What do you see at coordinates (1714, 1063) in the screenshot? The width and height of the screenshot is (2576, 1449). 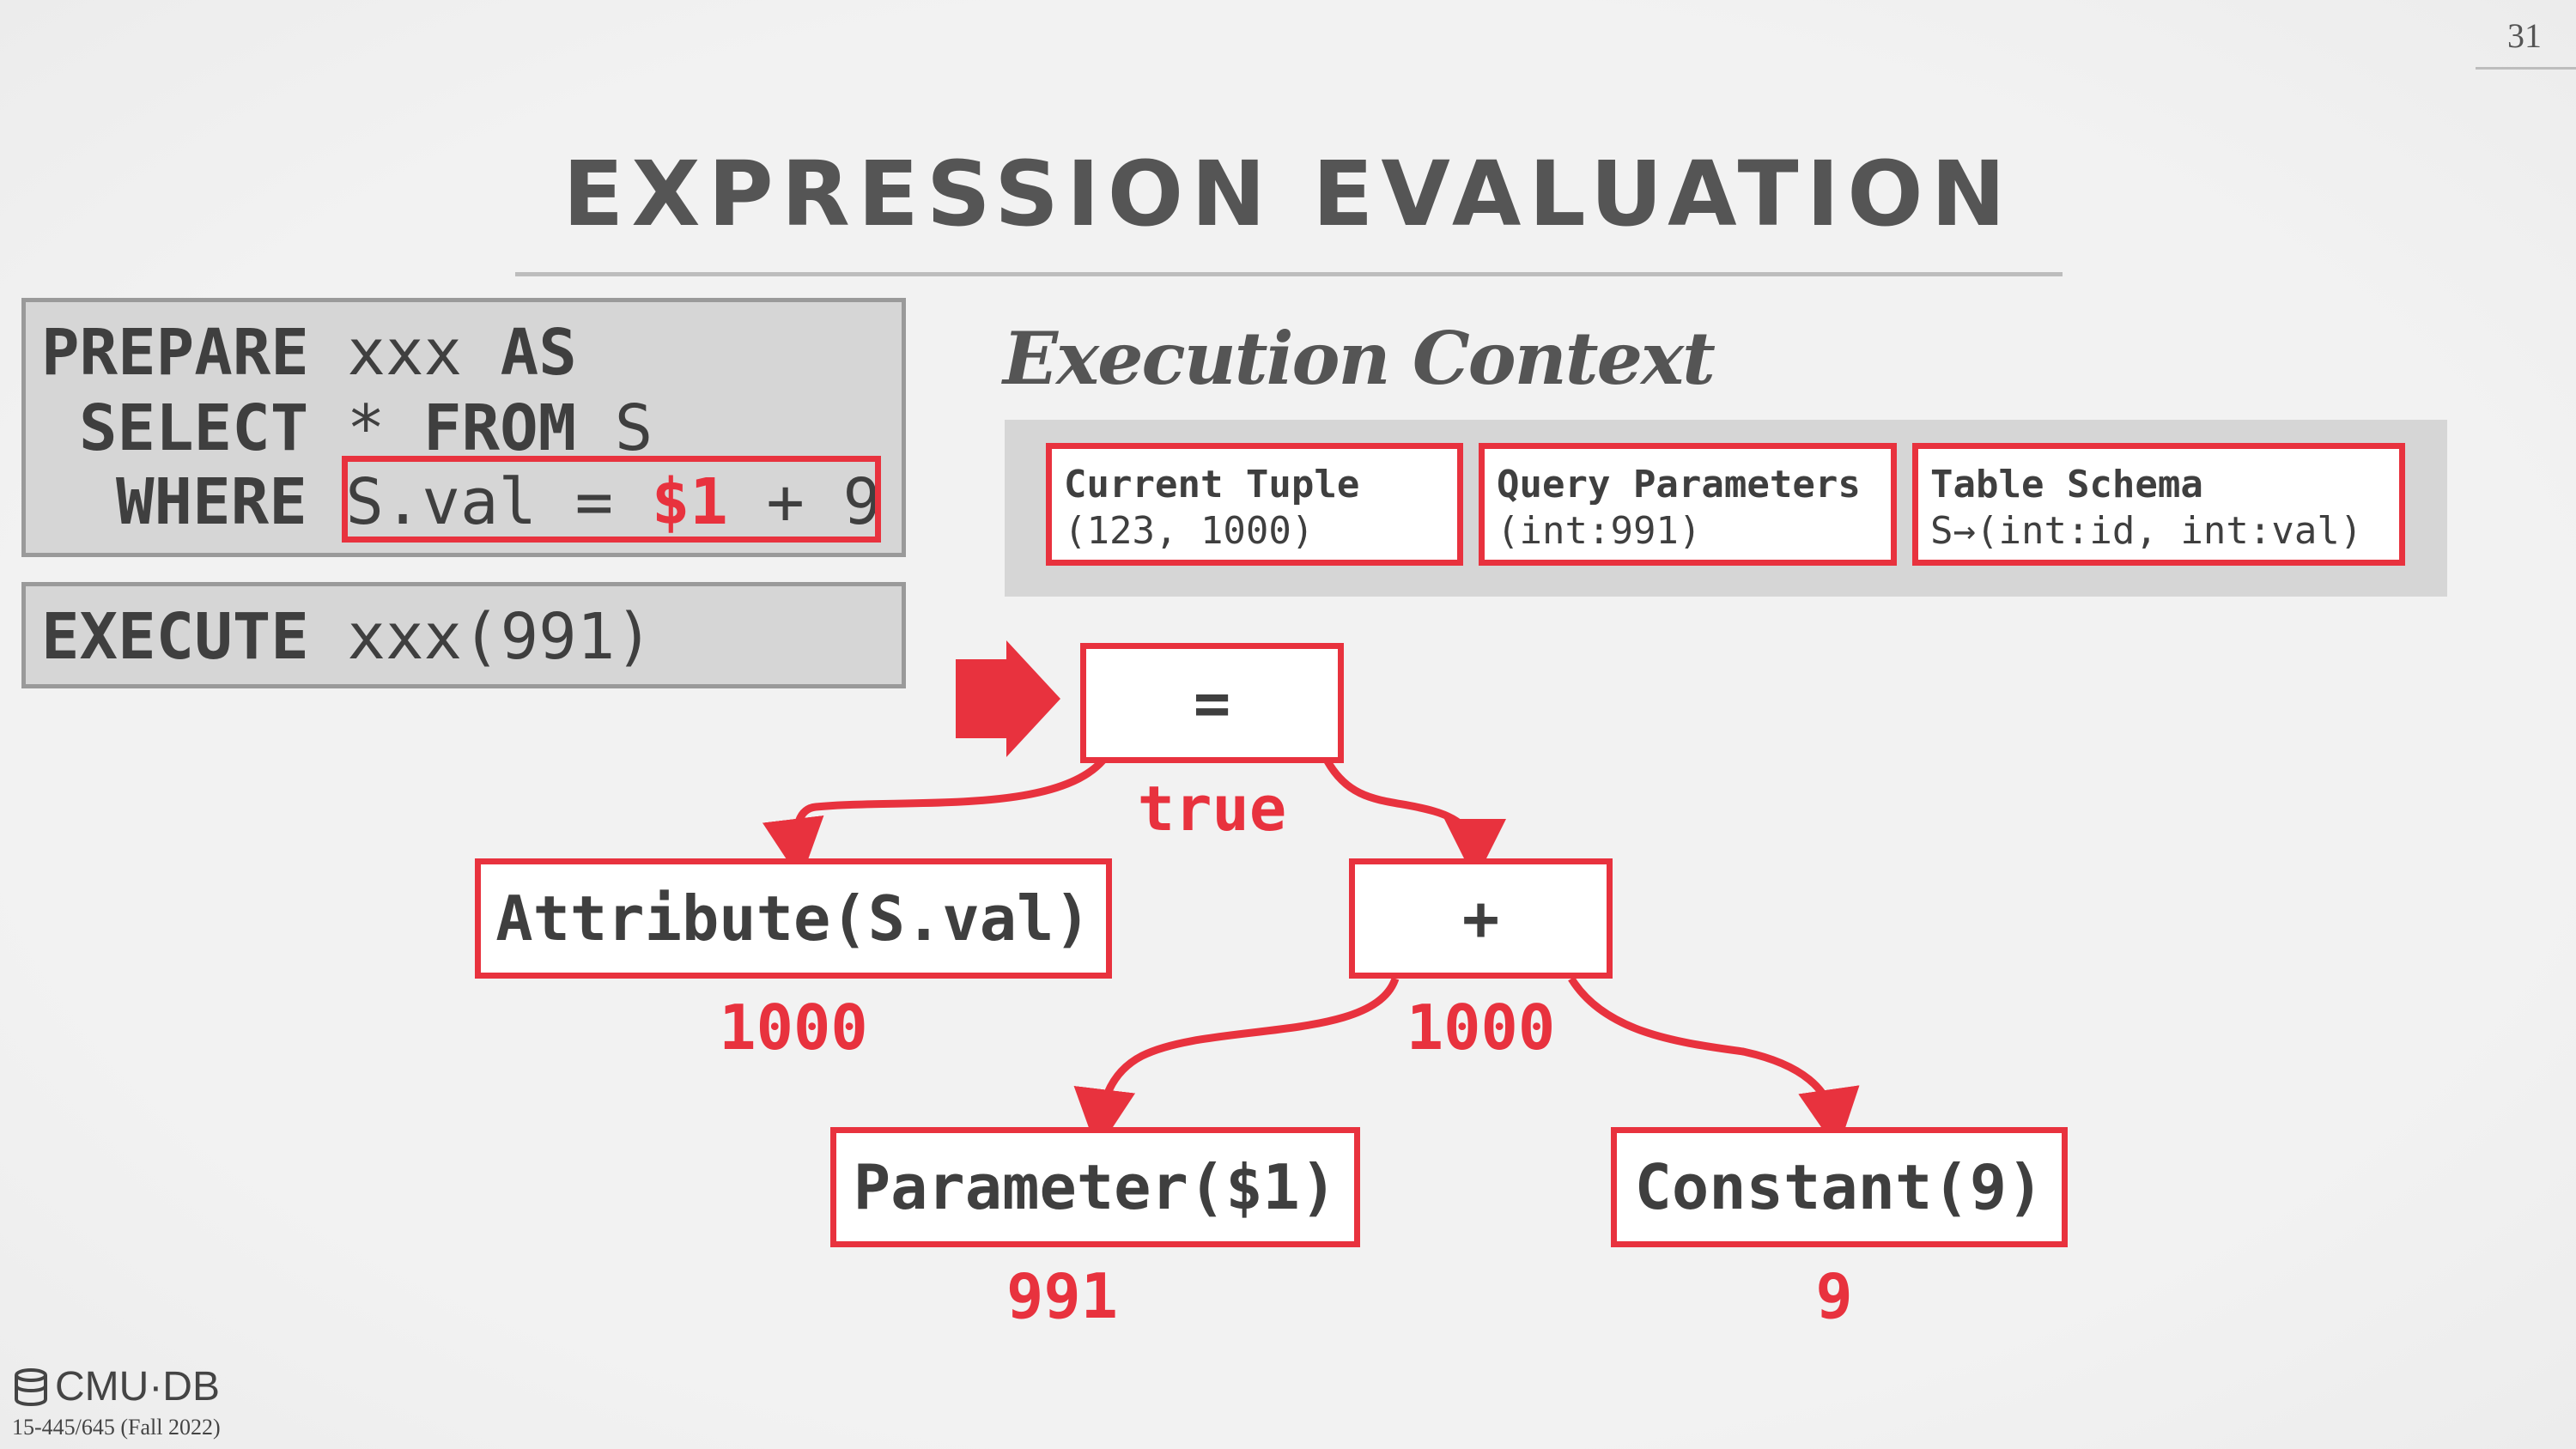 I see `edge-plus-to-constant` at bounding box center [1714, 1063].